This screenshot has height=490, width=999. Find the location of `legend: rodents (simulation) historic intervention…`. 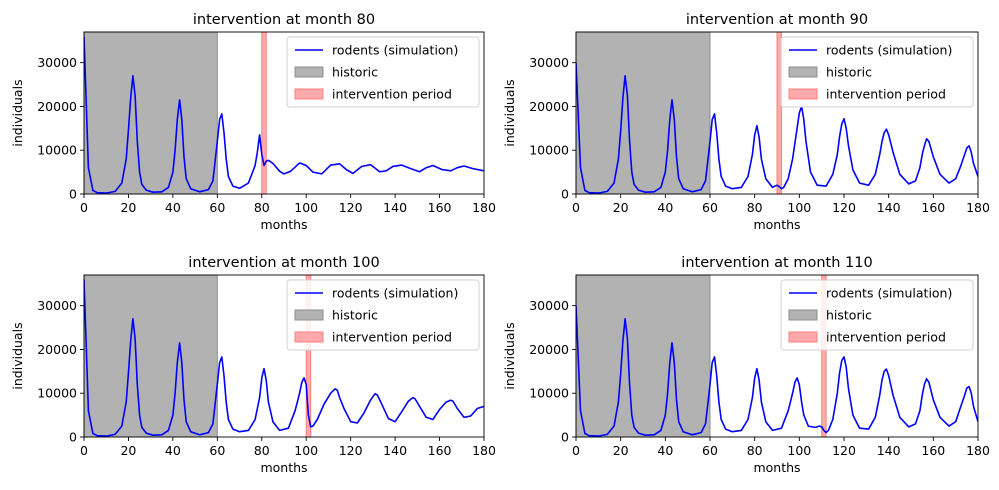

legend: rodents (simulation) historic intervention… is located at coordinates (877, 315).